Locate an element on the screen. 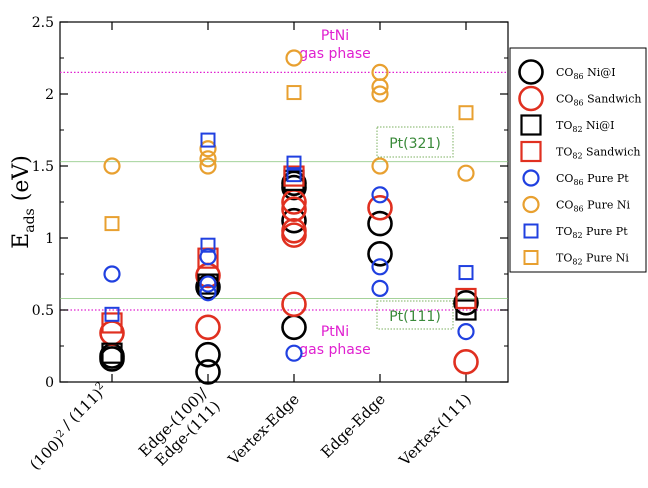 The image size is (648, 488). y-tick-label: 0.5 is located at coordinates (43, 311).